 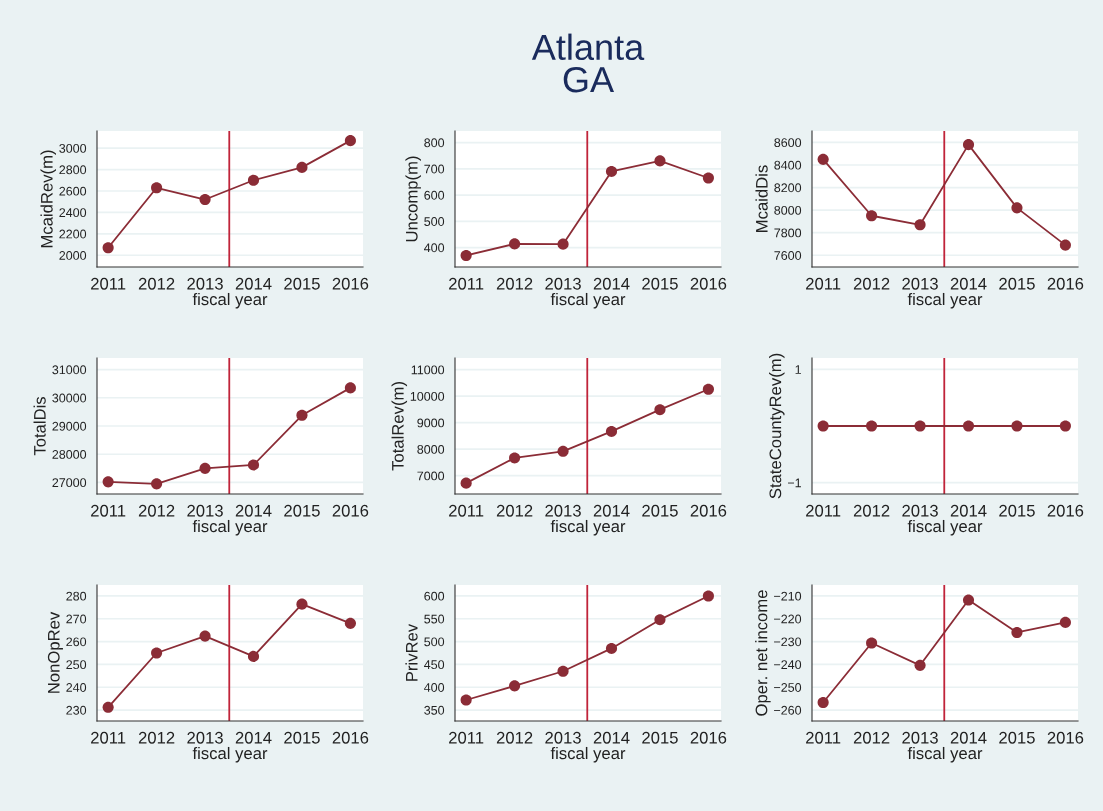 What do you see at coordinates (434, 143) in the screenshot?
I see `y-tick-label: 800` at bounding box center [434, 143].